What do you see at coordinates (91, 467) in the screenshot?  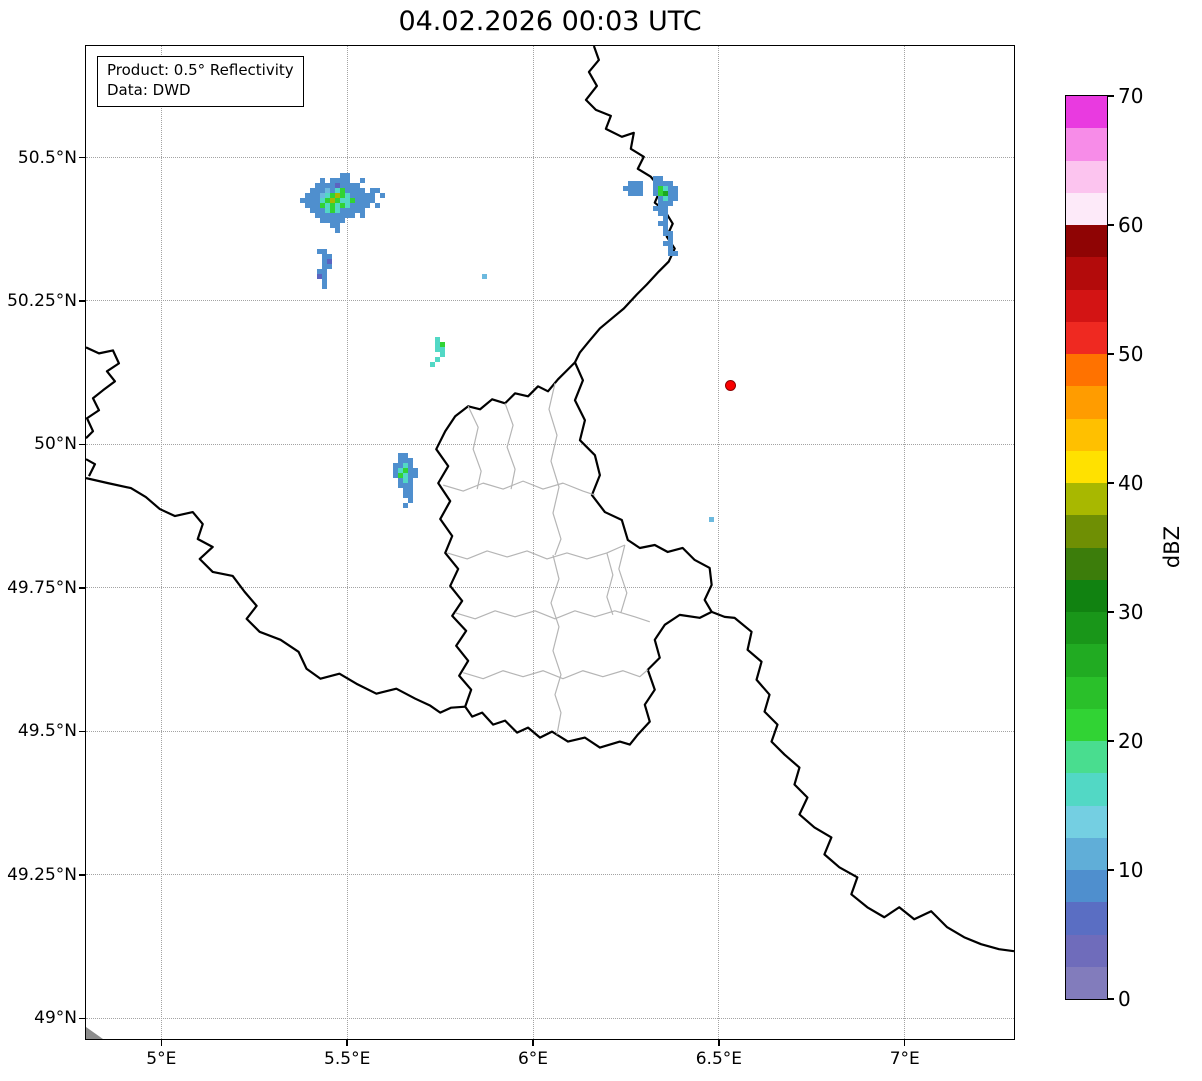 I see `border-france-belgium-north2` at bounding box center [91, 467].